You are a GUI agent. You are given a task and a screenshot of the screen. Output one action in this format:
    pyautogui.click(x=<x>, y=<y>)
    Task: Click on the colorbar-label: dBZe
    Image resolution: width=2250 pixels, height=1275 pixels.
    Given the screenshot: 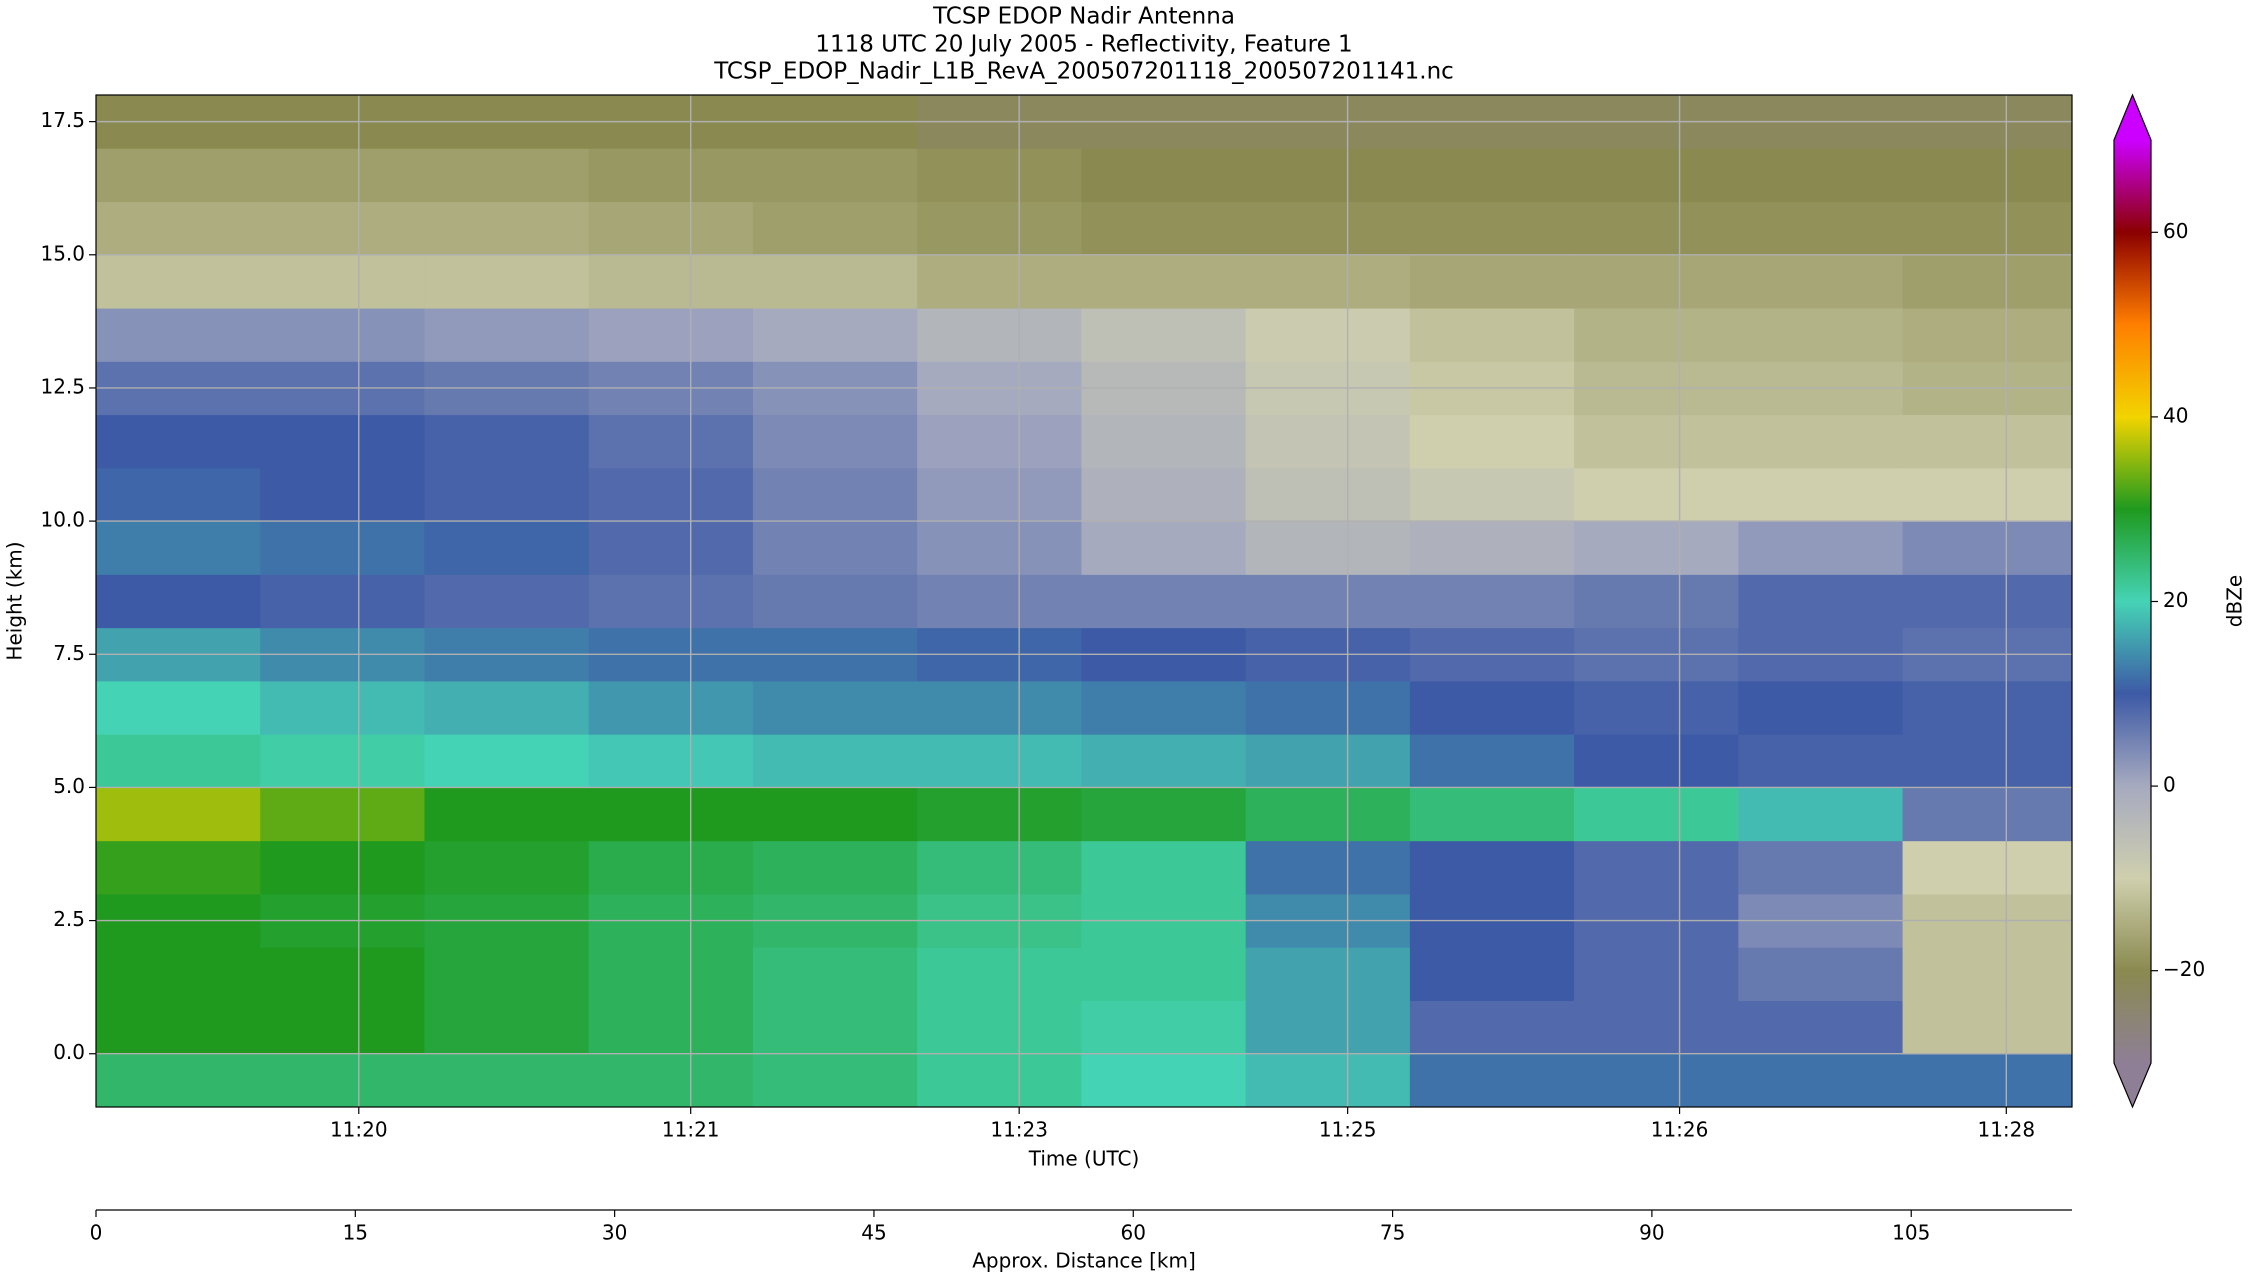 What is the action you would take?
    pyautogui.click(x=2235, y=601)
    